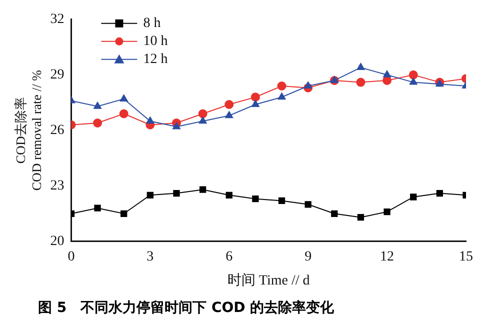 The width and height of the screenshot is (496, 332). I want to click on x-tick-label: 15, so click(466, 256).